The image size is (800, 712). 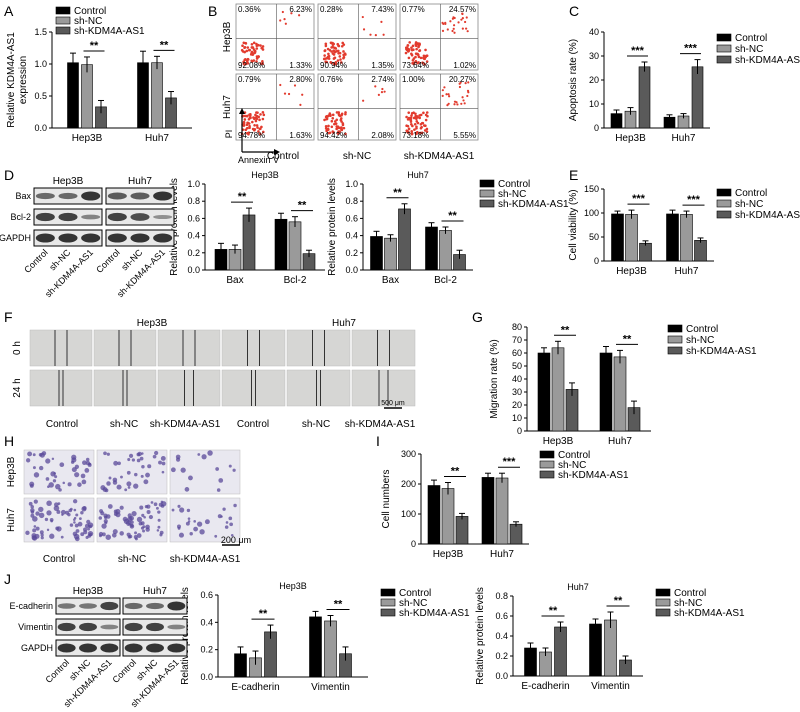 What do you see at coordinates (68, 181) in the screenshot?
I see `blot-cell-line: Hep3B` at bounding box center [68, 181].